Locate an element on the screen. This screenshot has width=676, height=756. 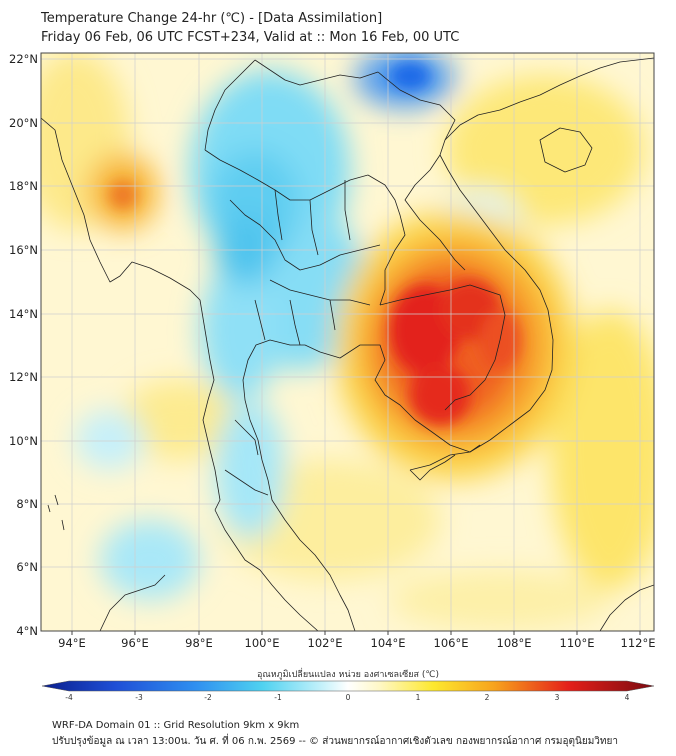
border-laos-vietnam is located at coordinates (435, 212).